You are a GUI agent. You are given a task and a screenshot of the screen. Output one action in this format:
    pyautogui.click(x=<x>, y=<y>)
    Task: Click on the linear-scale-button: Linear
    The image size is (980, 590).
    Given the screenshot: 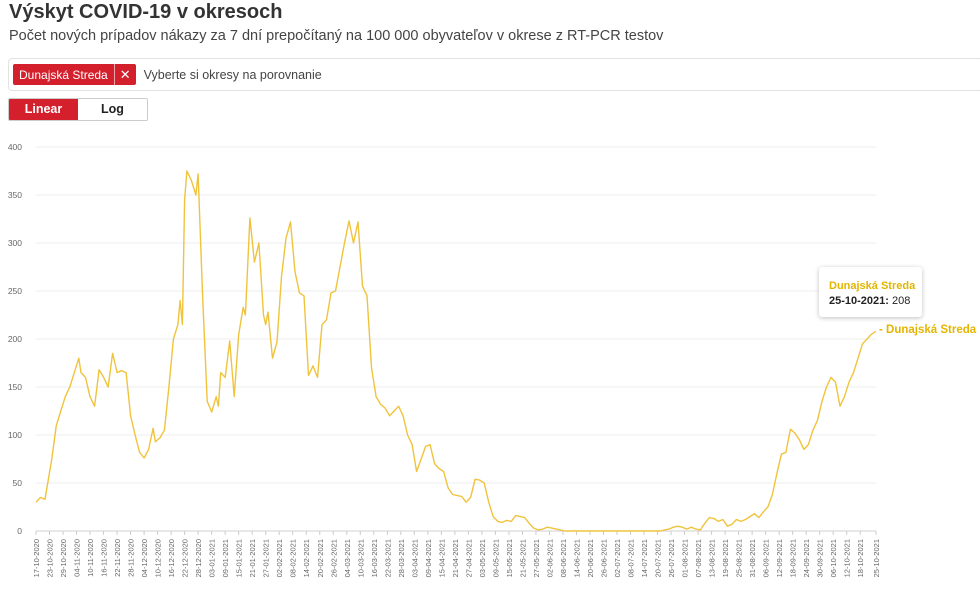 What is the action you would take?
    pyautogui.click(x=43, y=109)
    